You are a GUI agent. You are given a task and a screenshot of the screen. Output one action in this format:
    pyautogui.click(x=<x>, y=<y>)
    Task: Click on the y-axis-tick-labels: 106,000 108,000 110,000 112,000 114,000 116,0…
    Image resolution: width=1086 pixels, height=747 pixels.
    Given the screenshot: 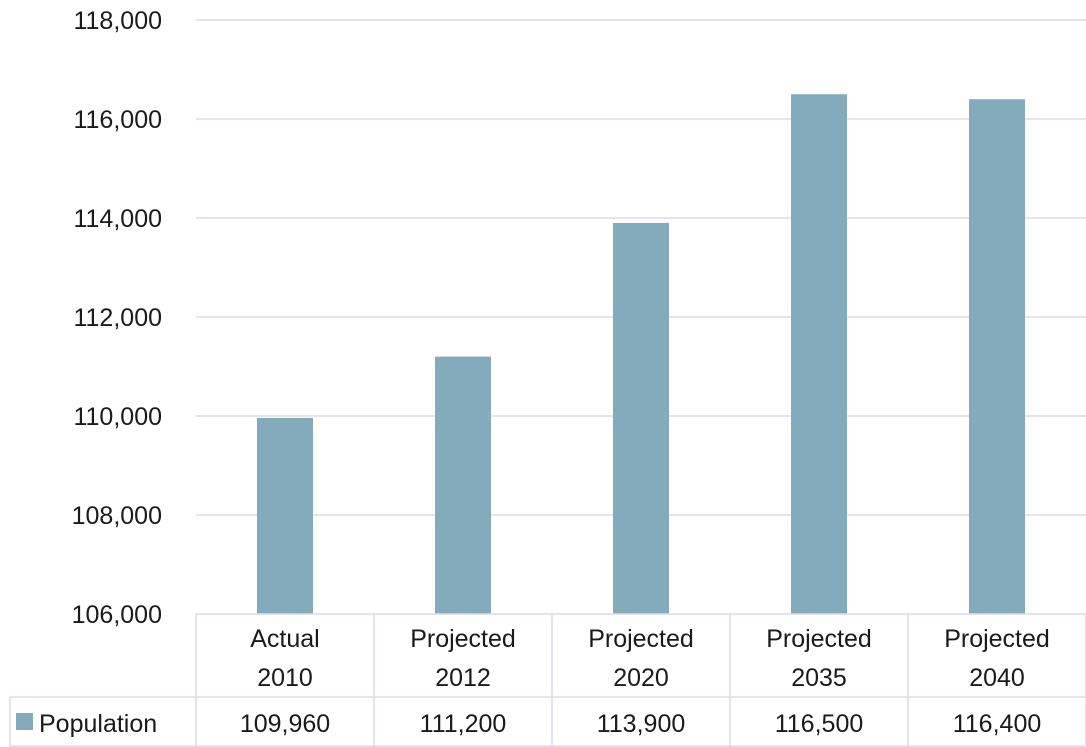 What is the action you would take?
    pyautogui.click(x=117, y=318)
    